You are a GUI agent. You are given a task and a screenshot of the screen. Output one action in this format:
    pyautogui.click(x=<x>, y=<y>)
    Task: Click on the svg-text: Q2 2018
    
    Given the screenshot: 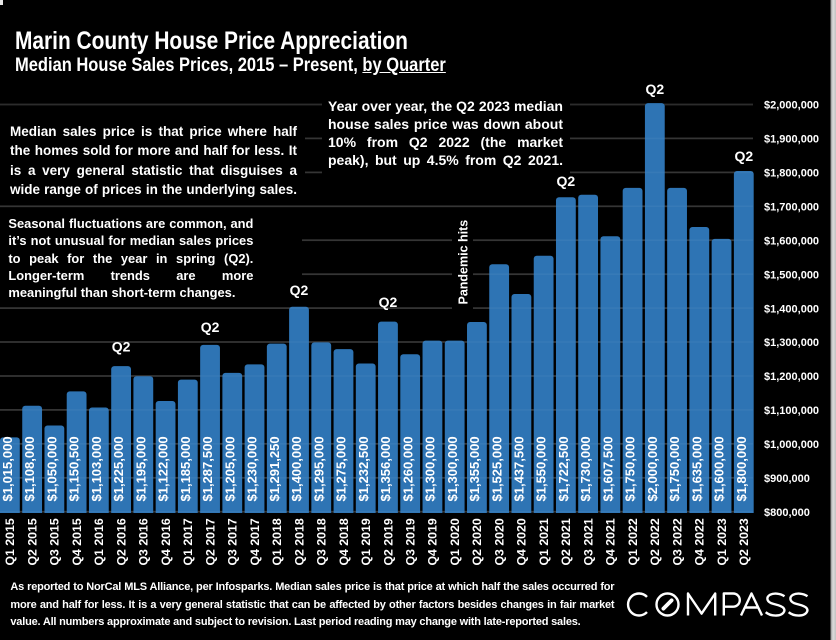 What is the action you would take?
    pyautogui.click(x=299, y=541)
    